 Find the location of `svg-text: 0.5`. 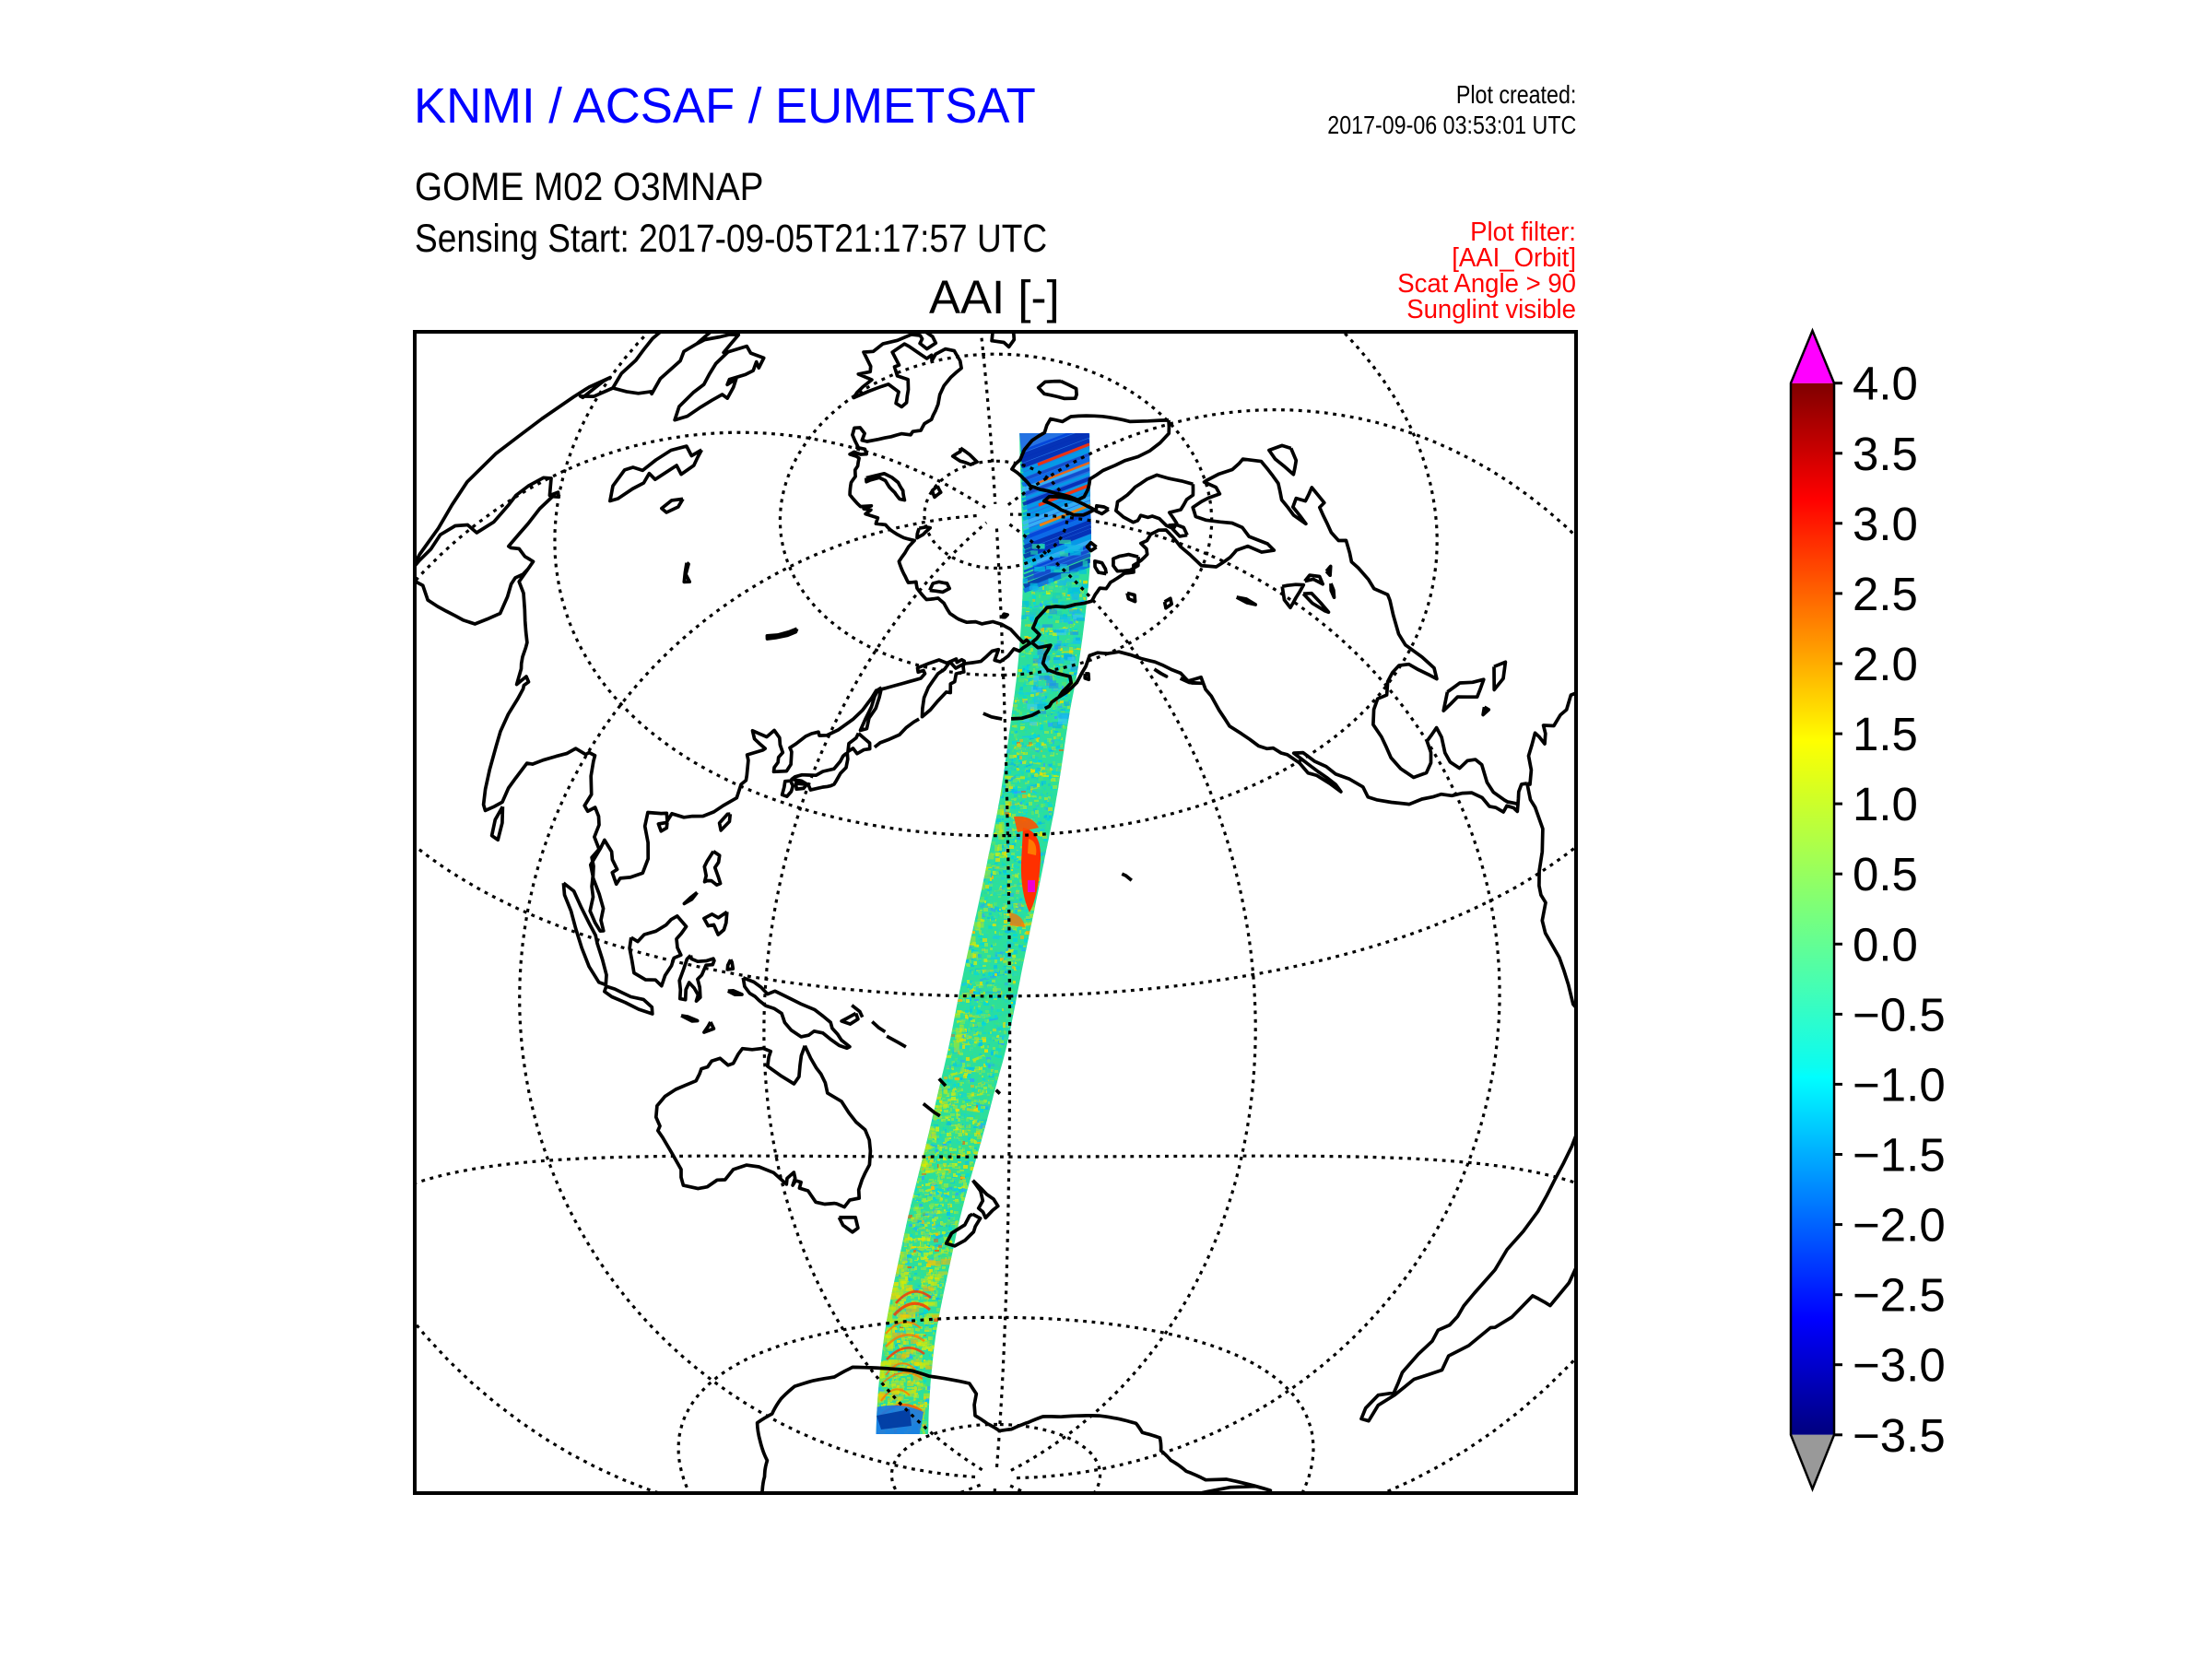

svg-text: 0.5 is located at coordinates (1885, 874).